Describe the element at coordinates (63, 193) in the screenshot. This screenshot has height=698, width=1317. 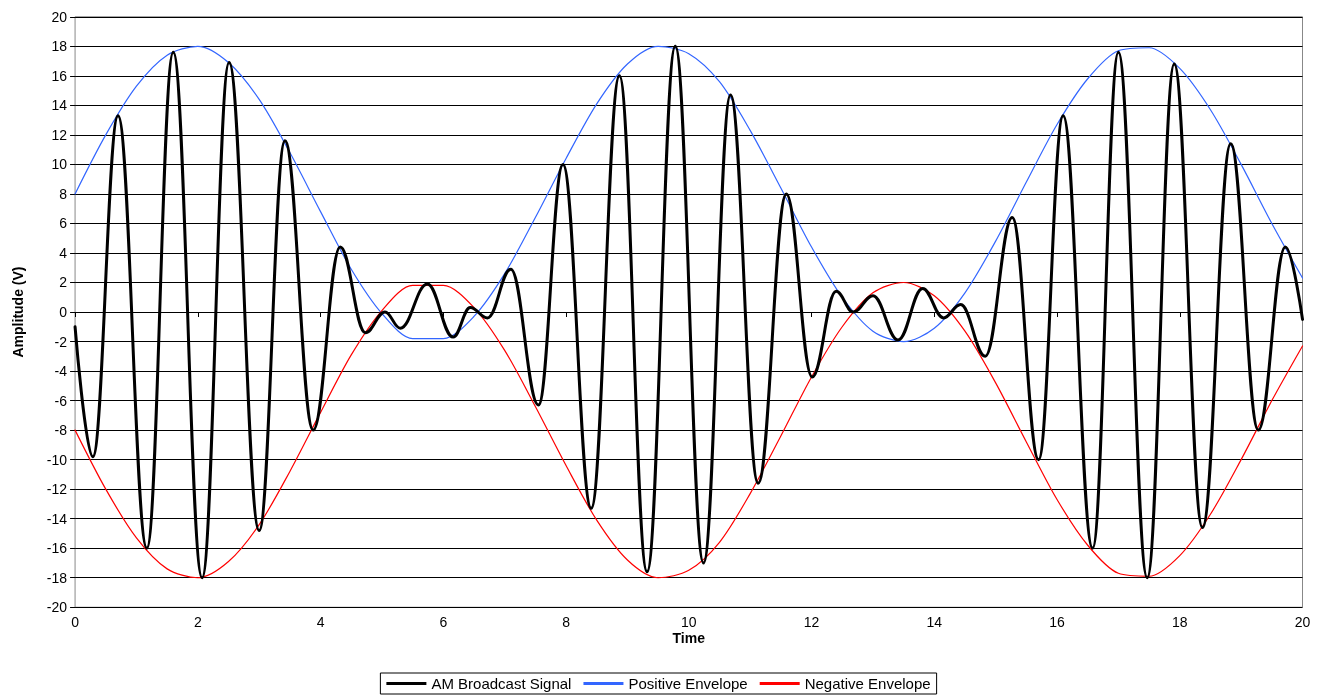
I see `y-tick-label: 8` at that location.